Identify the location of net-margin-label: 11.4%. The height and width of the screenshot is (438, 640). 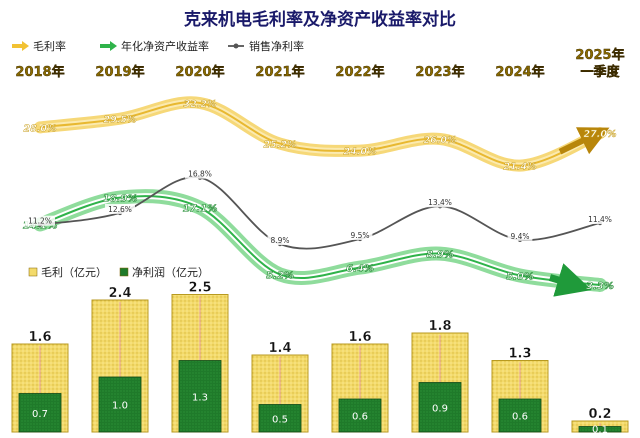
(600, 219).